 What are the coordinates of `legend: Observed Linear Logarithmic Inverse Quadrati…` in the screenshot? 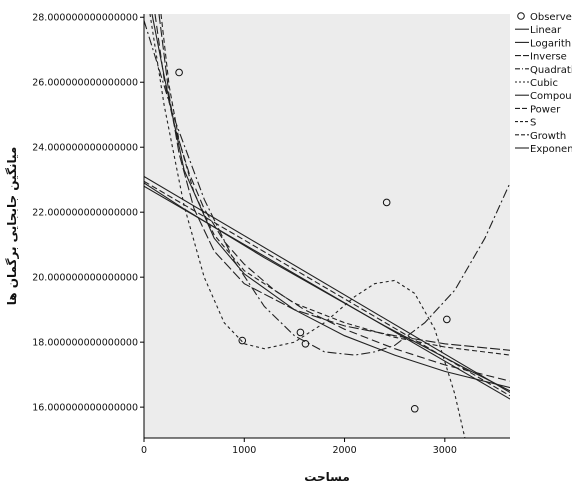 It's located at (543, 83).